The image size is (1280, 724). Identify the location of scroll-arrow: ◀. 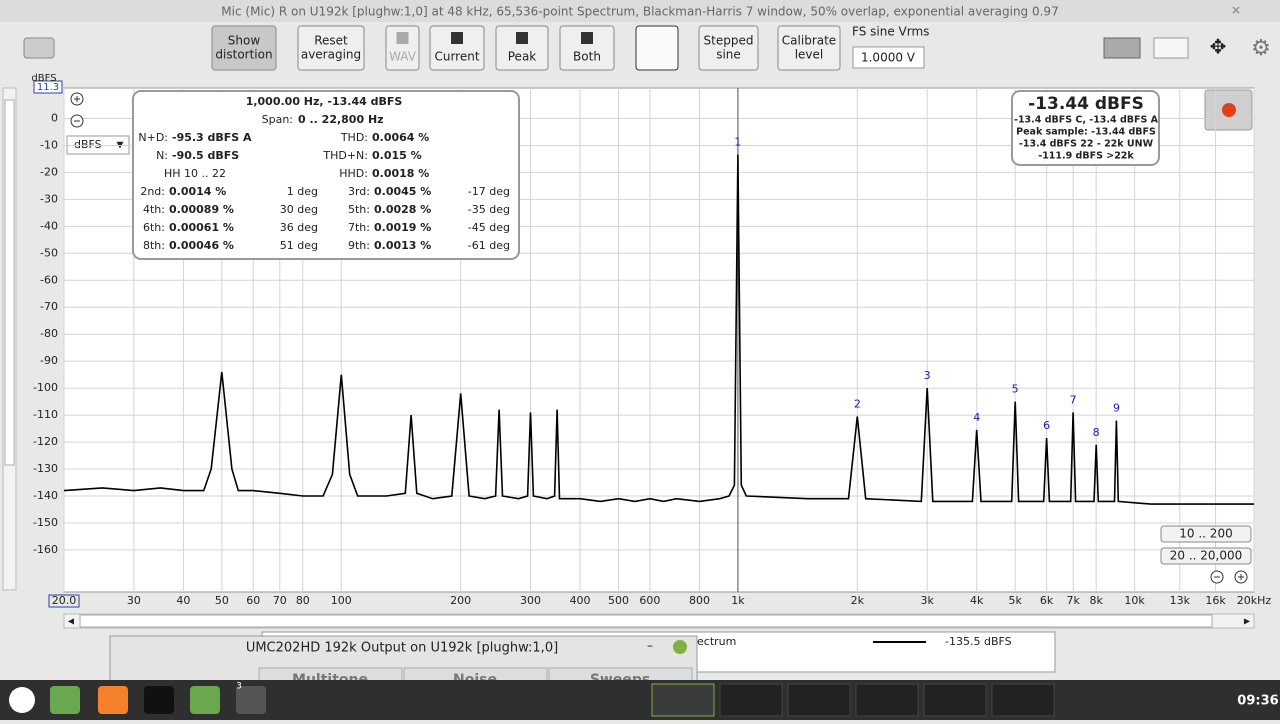
(71, 621).